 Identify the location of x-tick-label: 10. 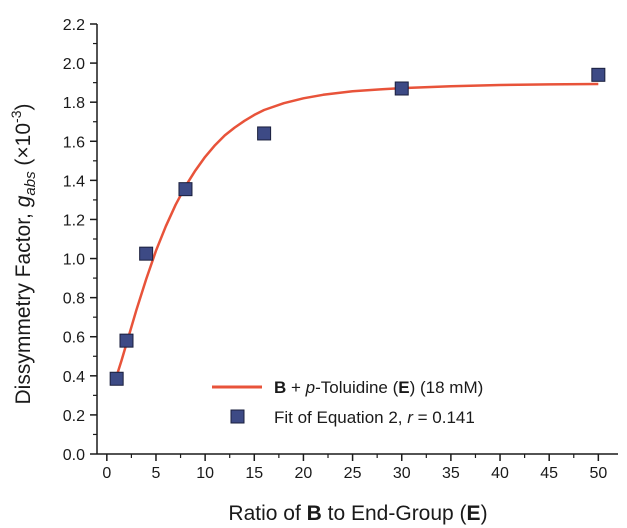
(205, 473).